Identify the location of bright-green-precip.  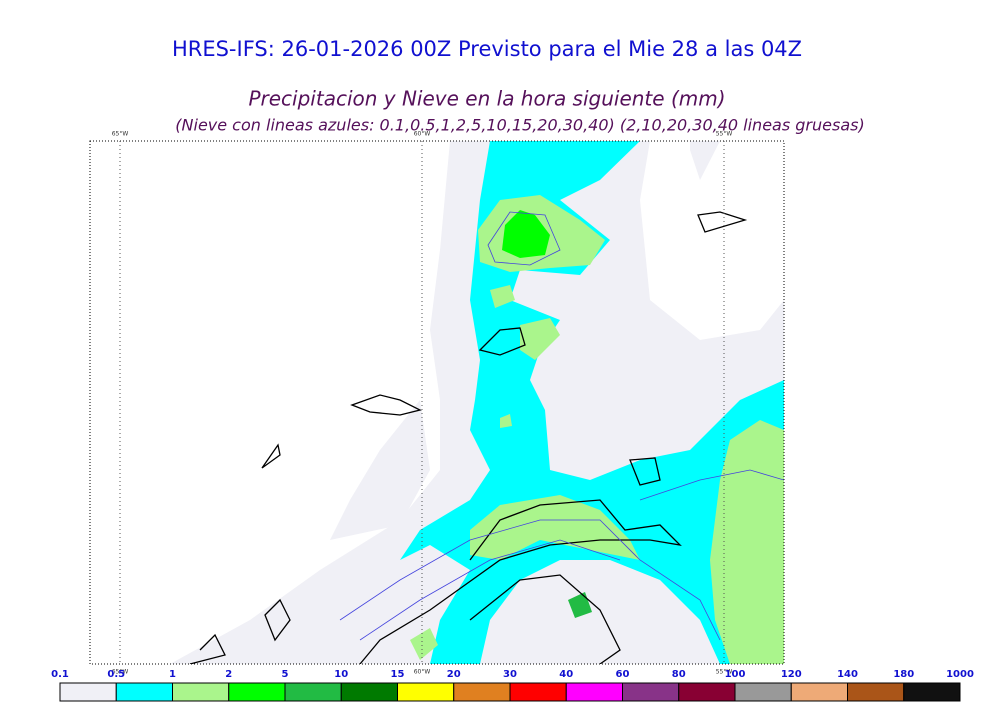
(526, 234).